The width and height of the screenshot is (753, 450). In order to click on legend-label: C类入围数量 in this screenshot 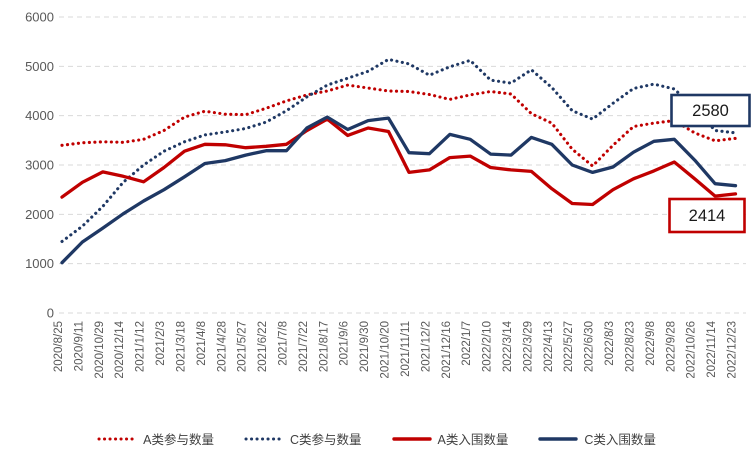, I will do `click(620, 440)`.